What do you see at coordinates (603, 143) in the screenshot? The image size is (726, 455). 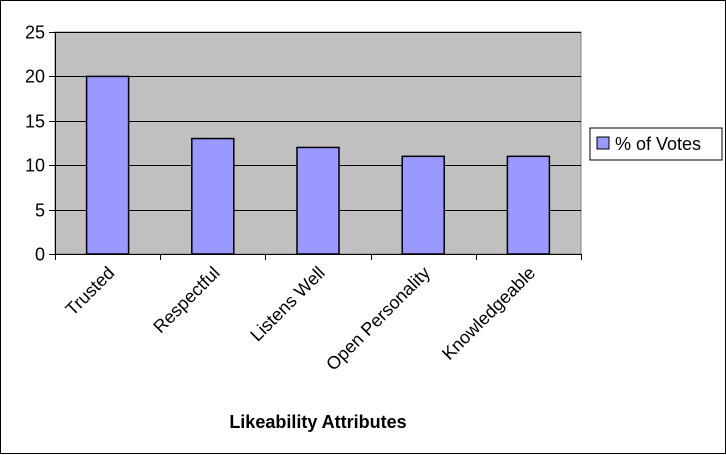 I see `legend-swatch` at bounding box center [603, 143].